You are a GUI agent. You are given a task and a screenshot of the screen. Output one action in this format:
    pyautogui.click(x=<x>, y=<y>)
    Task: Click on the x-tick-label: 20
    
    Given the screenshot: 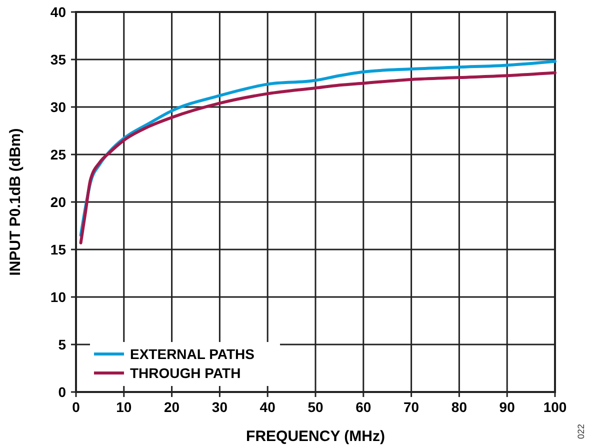 What is the action you would take?
    pyautogui.click(x=172, y=407)
    